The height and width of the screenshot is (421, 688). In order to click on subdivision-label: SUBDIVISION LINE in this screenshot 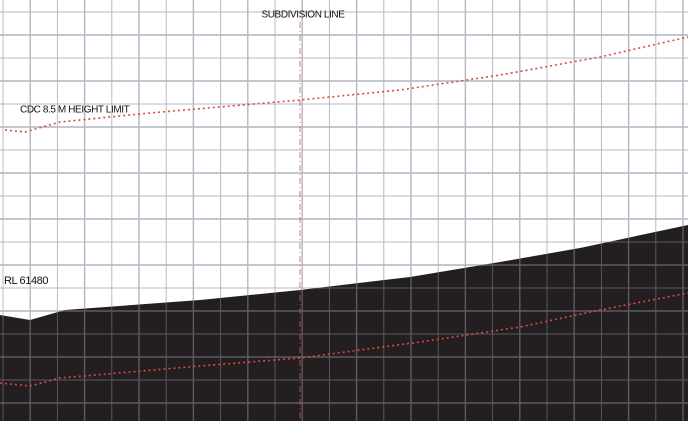, I will do `click(303, 15)`.